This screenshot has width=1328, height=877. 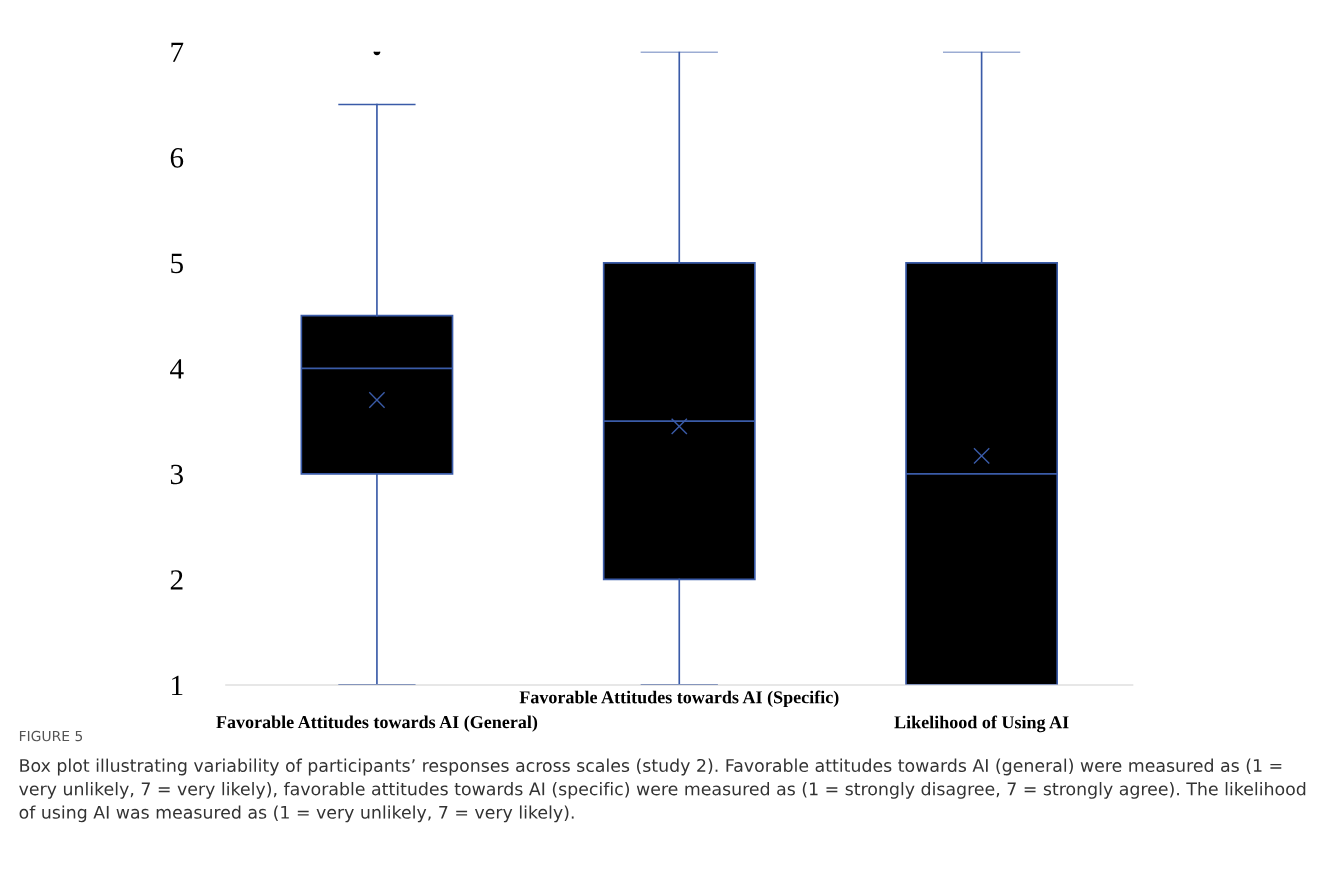 What do you see at coordinates (51, 736) in the screenshot?
I see `caption: FIGURE 5` at bounding box center [51, 736].